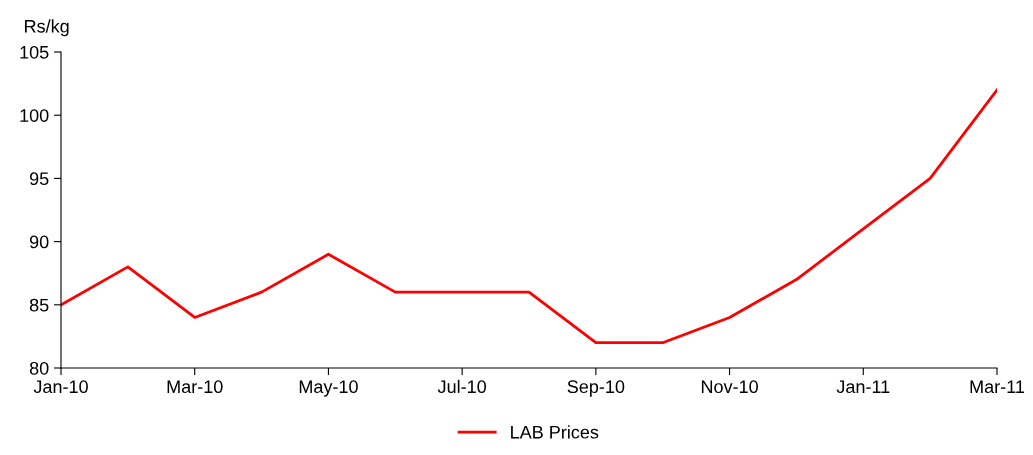 The height and width of the screenshot is (455, 1033). Describe the element at coordinates (39, 305) in the screenshot. I see `y-tick-label: 85` at that location.